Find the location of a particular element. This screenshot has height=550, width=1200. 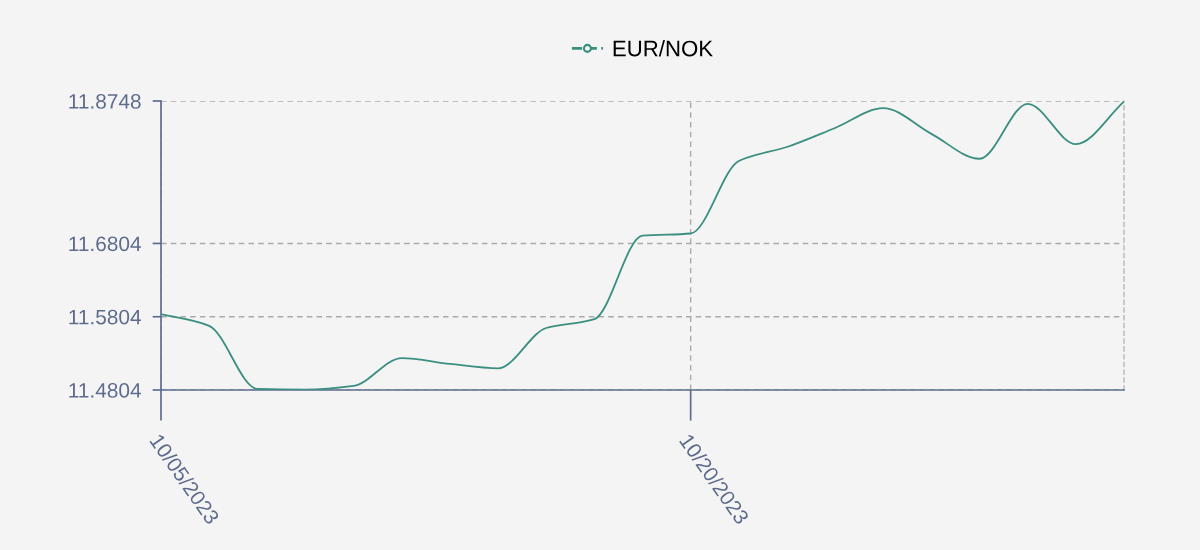

y-tick-label: 11.8748 is located at coordinates (105, 101).